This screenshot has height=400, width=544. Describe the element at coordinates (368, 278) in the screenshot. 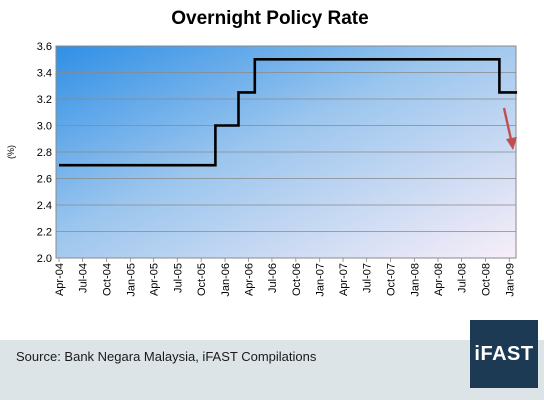

I see `x-tick-label: Jul-07` at that location.